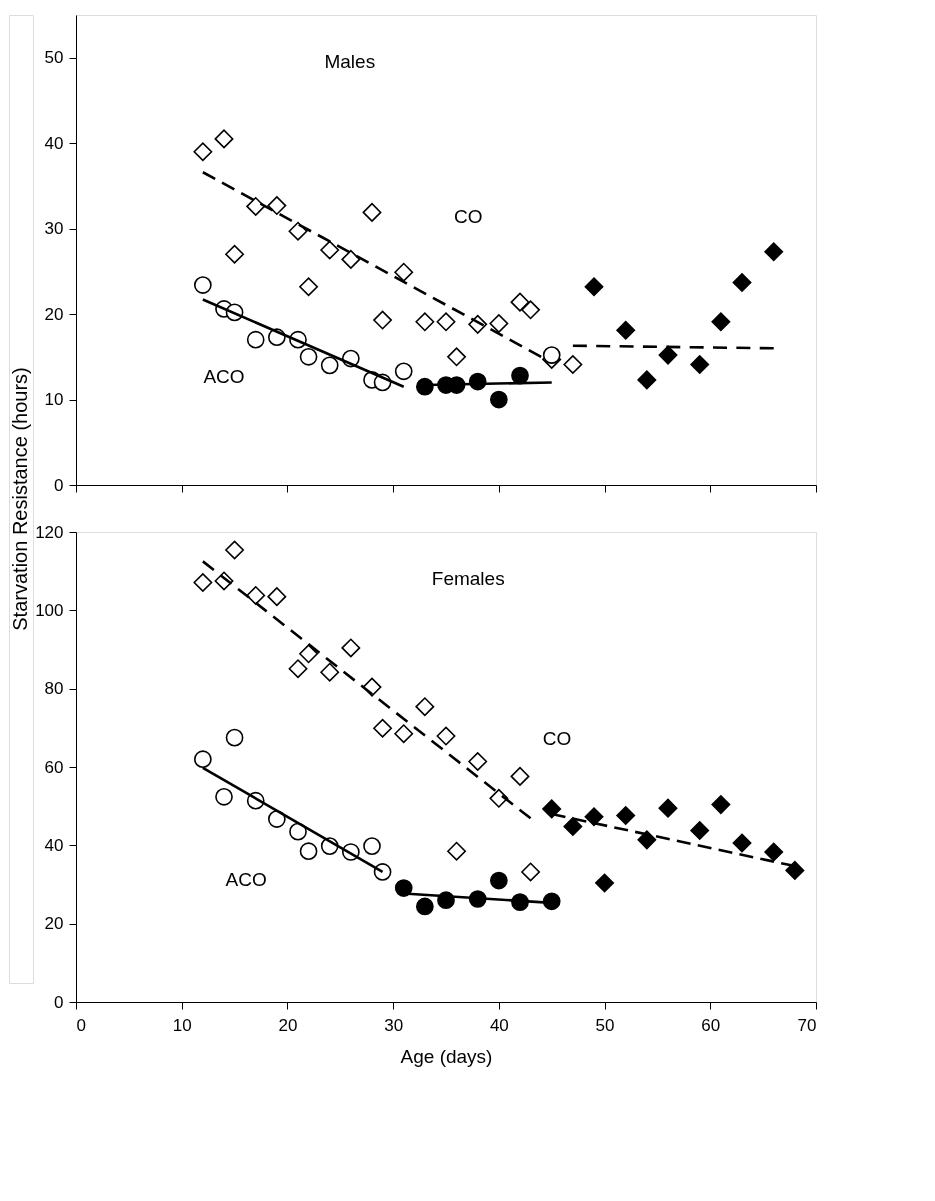  What do you see at coordinates (54, 767) in the screenshot?
I see `y-tick-label: 60` at bounding box center [54, 767].